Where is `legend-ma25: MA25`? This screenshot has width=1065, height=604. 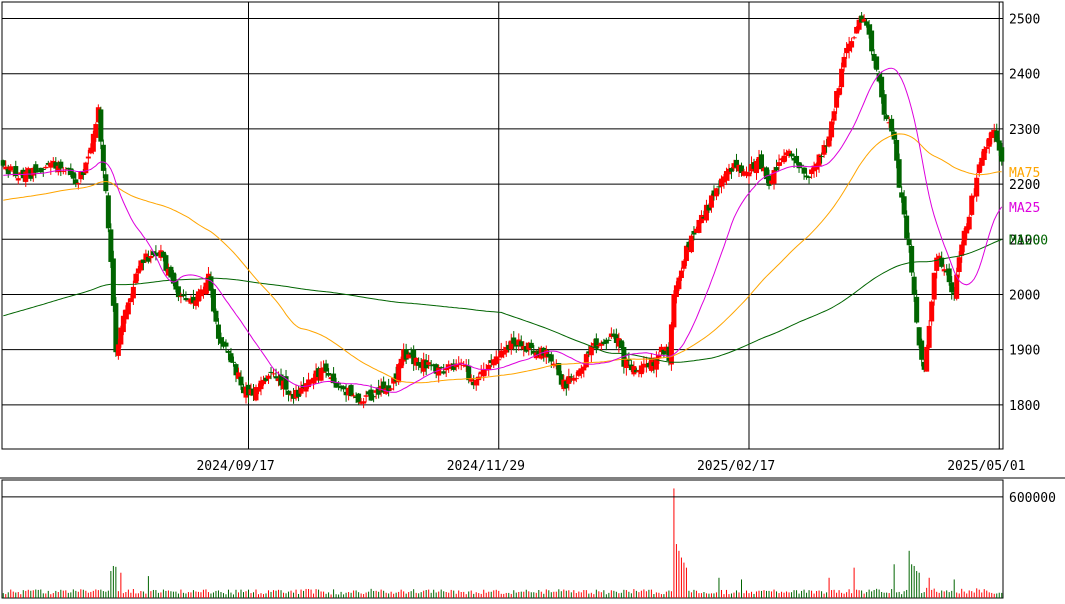 legend-ma25: MA25 is located at coordinates (1024, 208).